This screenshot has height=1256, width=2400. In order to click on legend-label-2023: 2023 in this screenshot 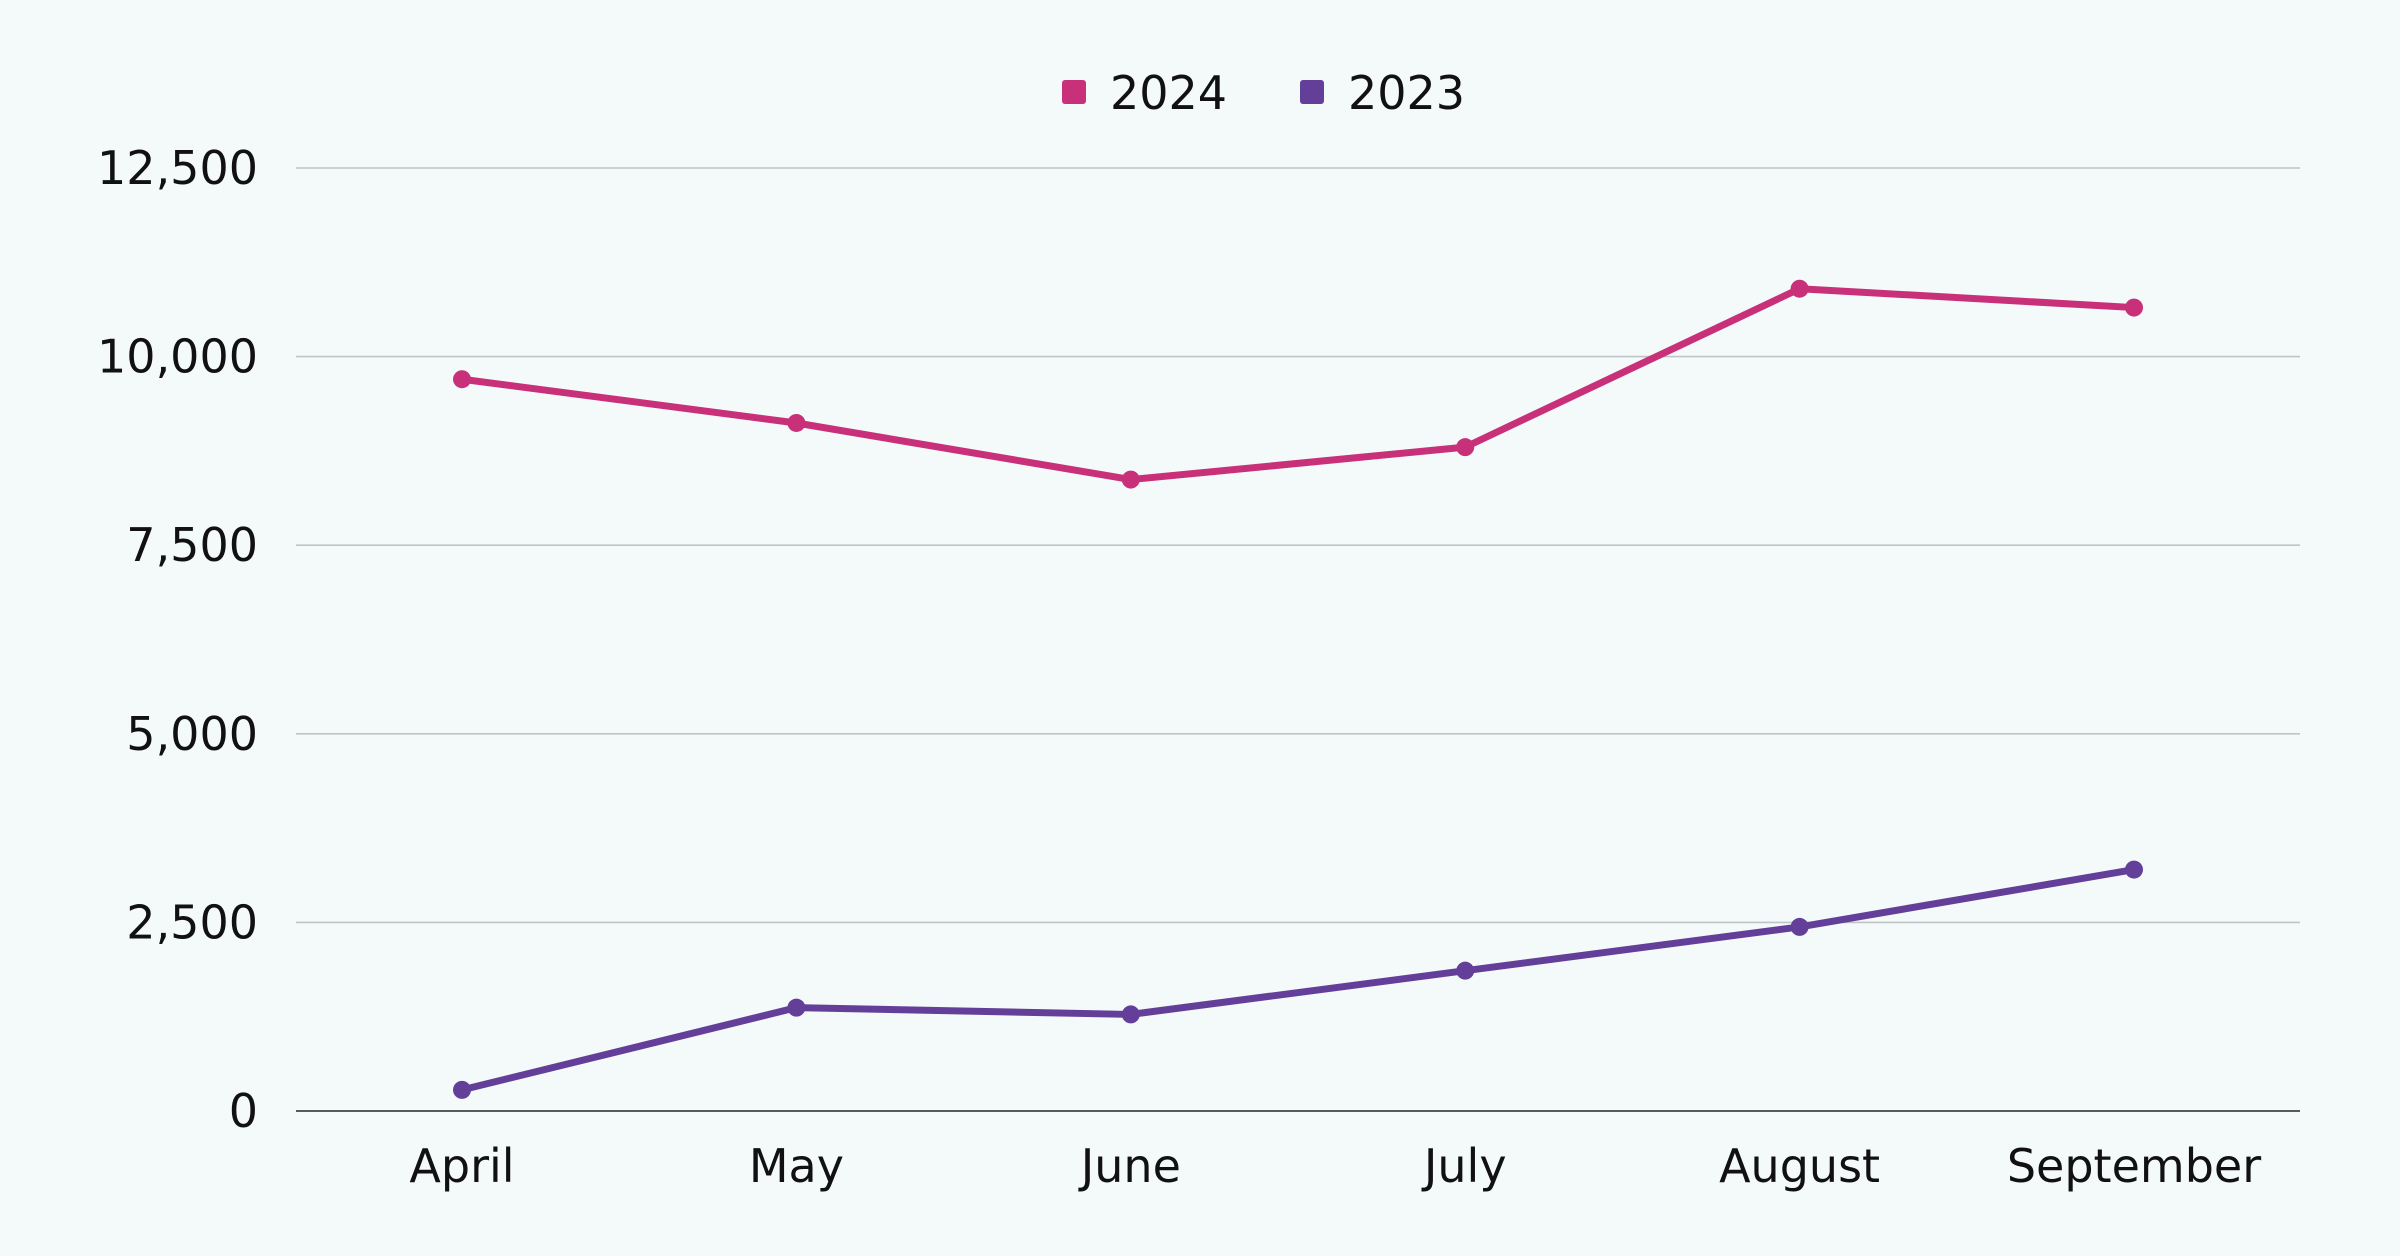, I will do `click(1406, 93)`.